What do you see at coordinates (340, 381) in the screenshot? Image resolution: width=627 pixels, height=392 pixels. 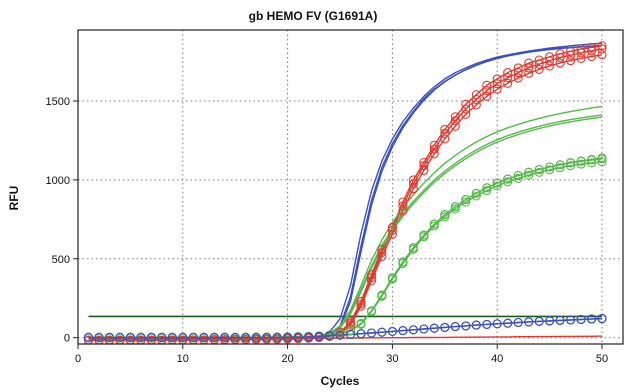 I see `x-axis-label: Cycles` at bounding box center [340, 381].